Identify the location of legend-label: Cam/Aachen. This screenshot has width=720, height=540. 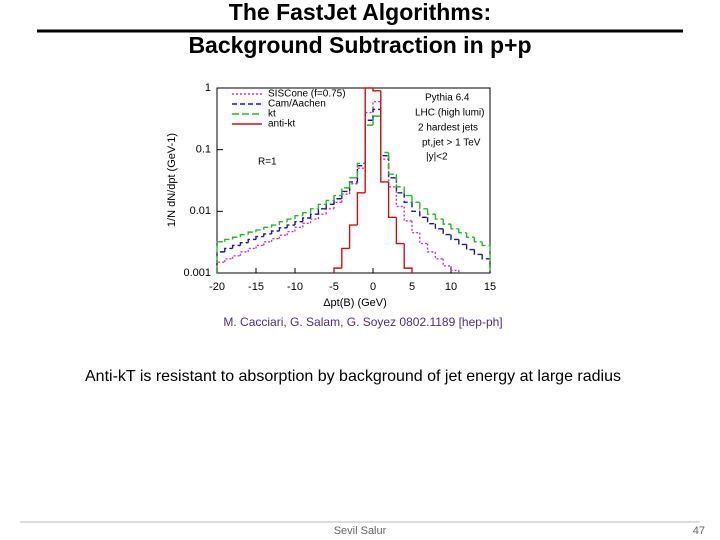
(297, 104).